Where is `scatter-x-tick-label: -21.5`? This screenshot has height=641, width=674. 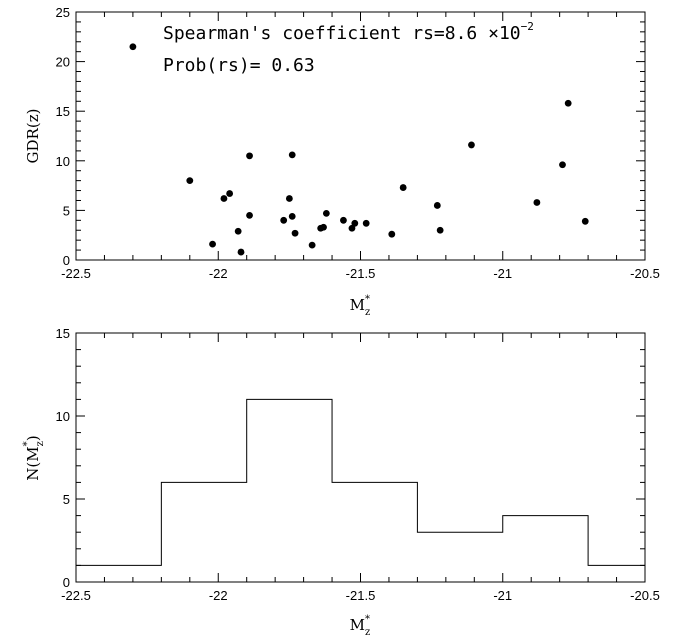
scatter-x-tick-label: -21.5 is located at coordinates (361, 273).